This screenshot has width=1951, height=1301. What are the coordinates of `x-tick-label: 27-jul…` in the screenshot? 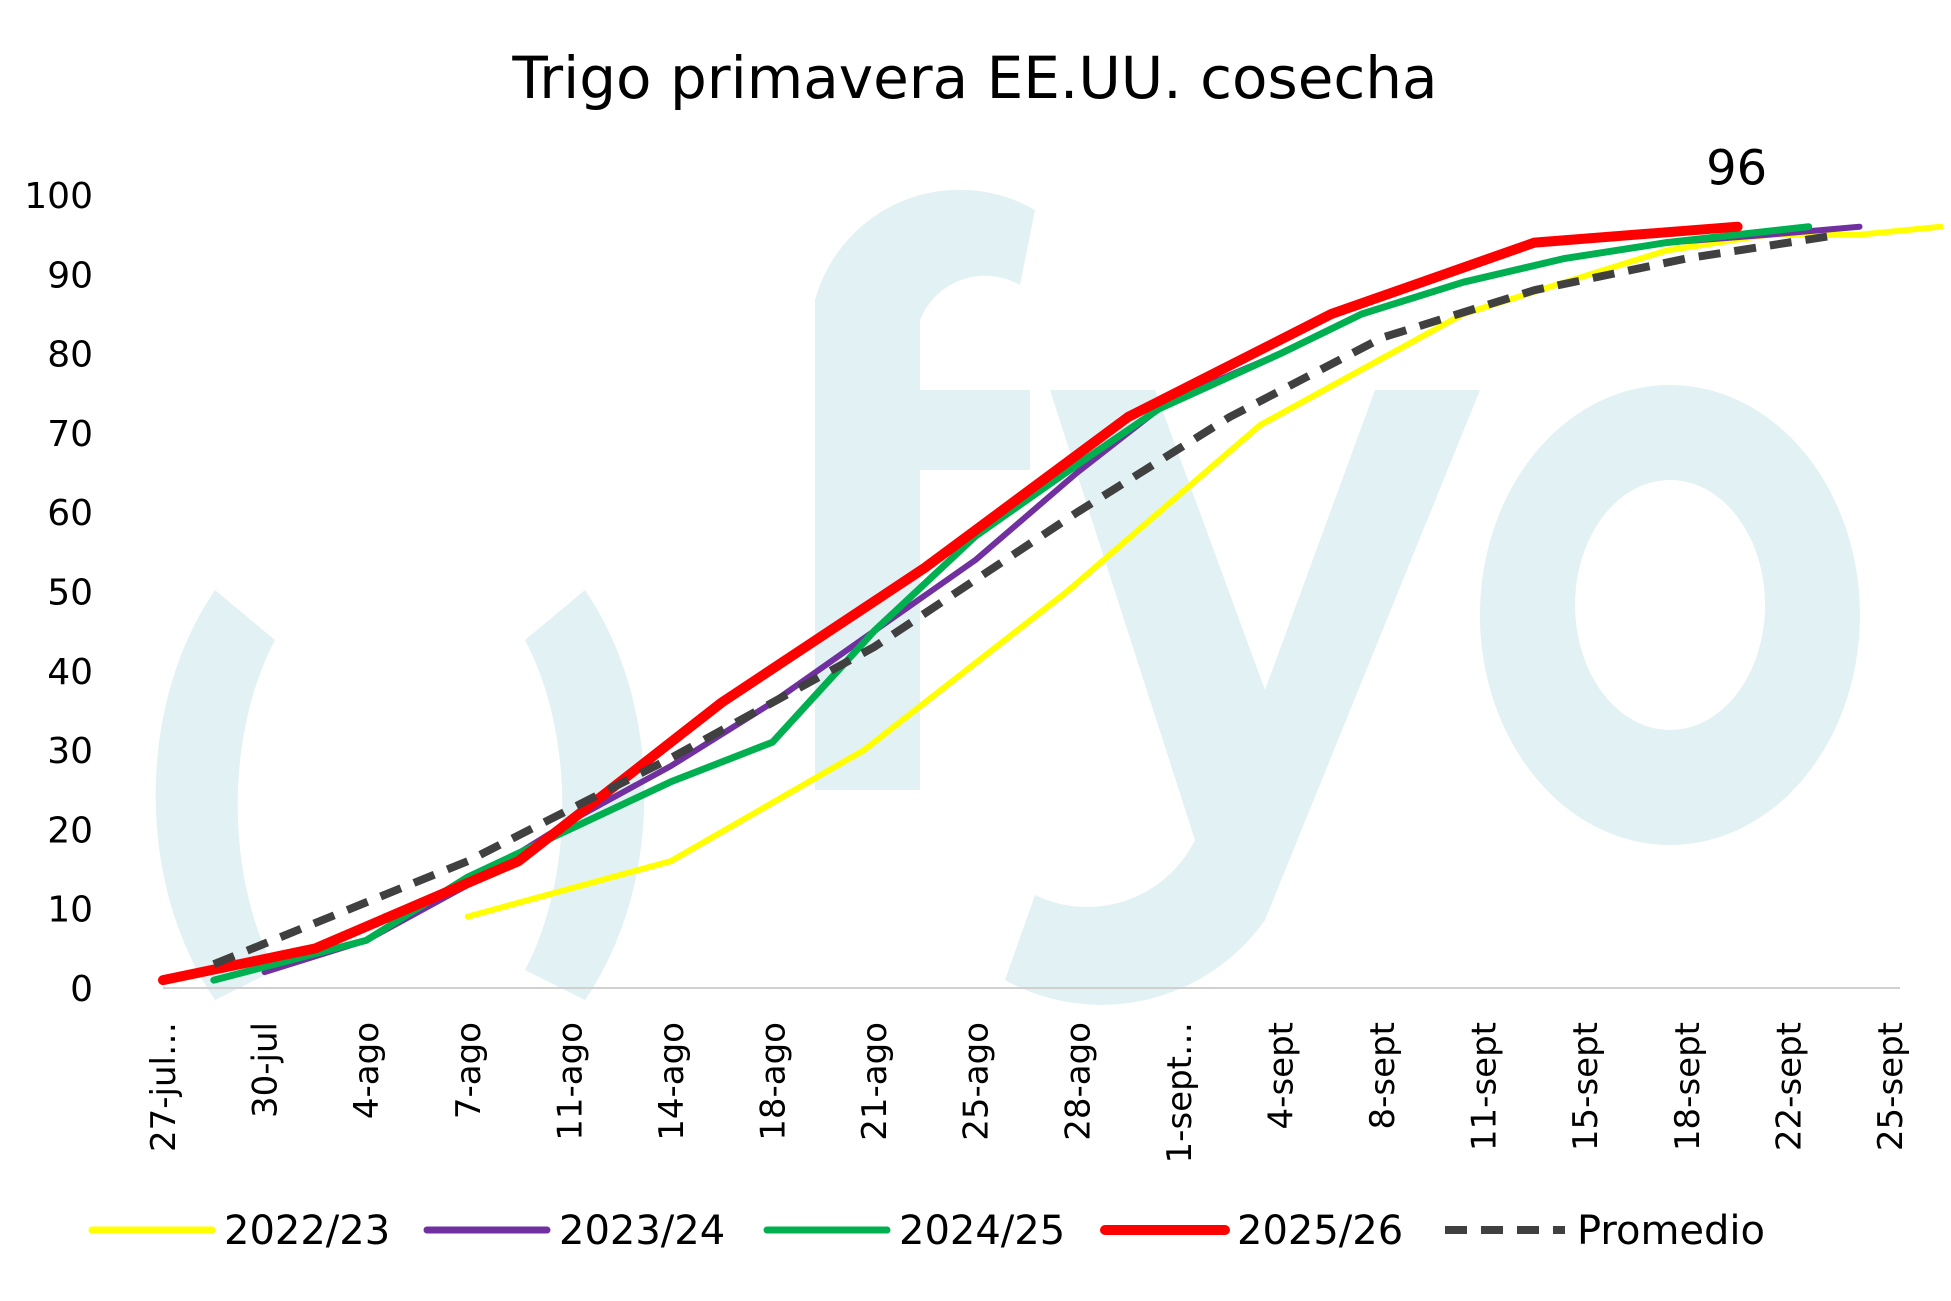 It's located at (164, 1087).